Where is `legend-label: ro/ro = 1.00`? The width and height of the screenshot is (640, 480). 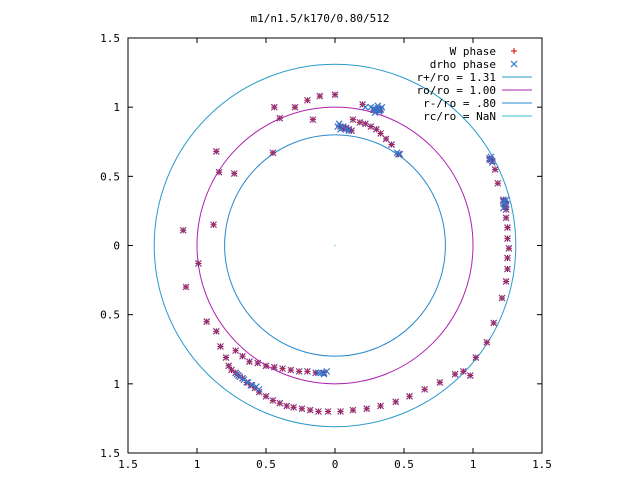 legend-label: ro/ro = 1.00 is located at coordinates (456, 90).